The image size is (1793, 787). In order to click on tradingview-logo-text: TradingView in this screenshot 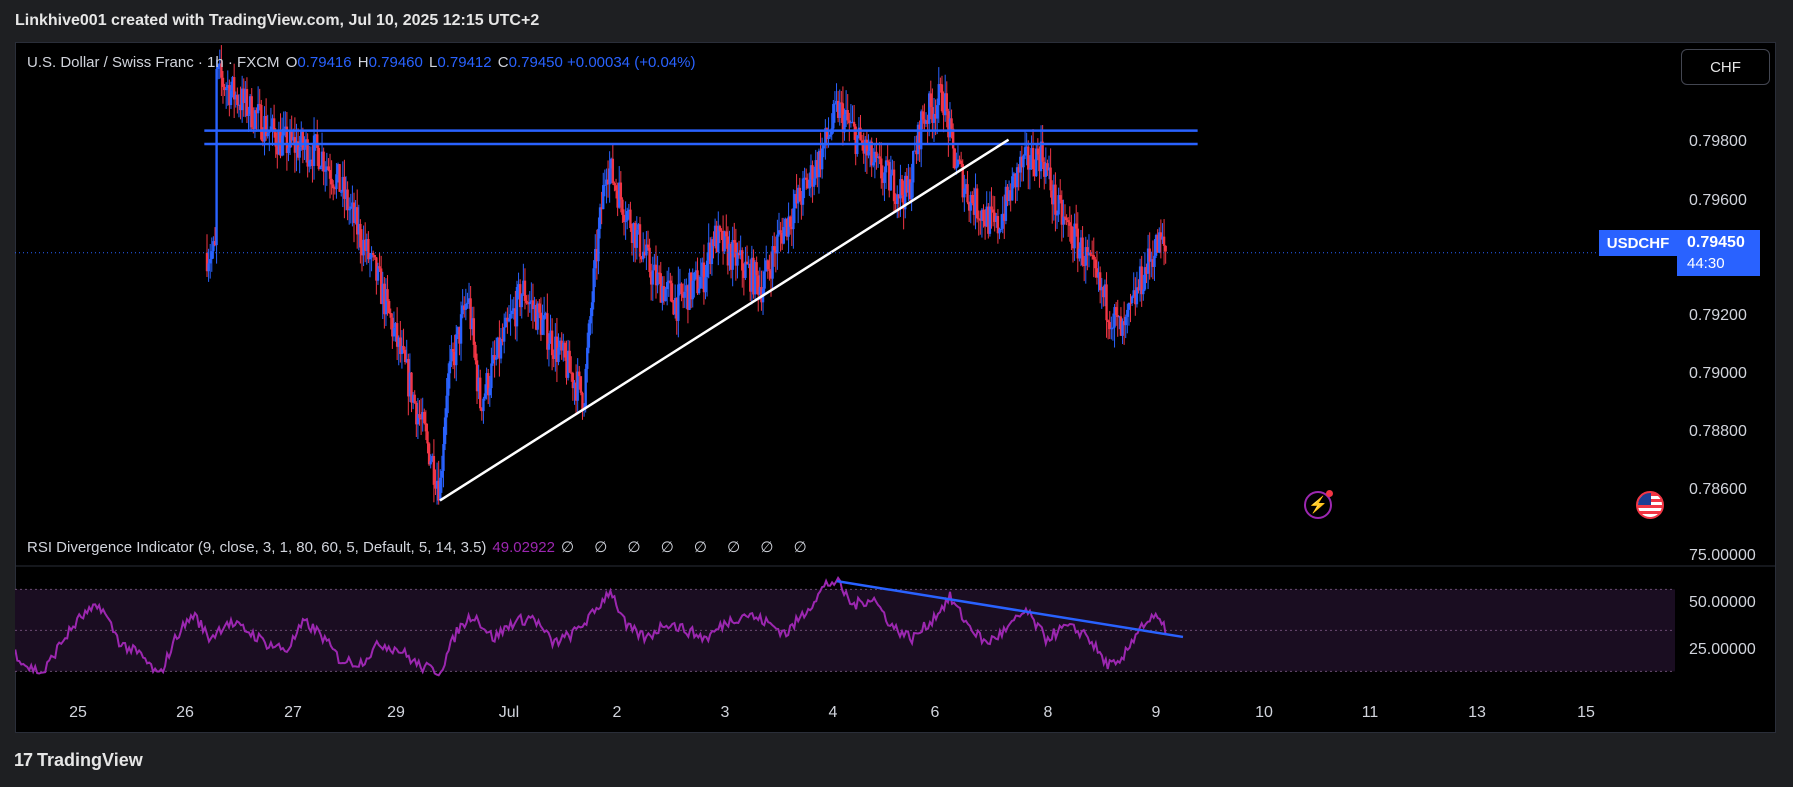, I will do `click(90, 760)`.